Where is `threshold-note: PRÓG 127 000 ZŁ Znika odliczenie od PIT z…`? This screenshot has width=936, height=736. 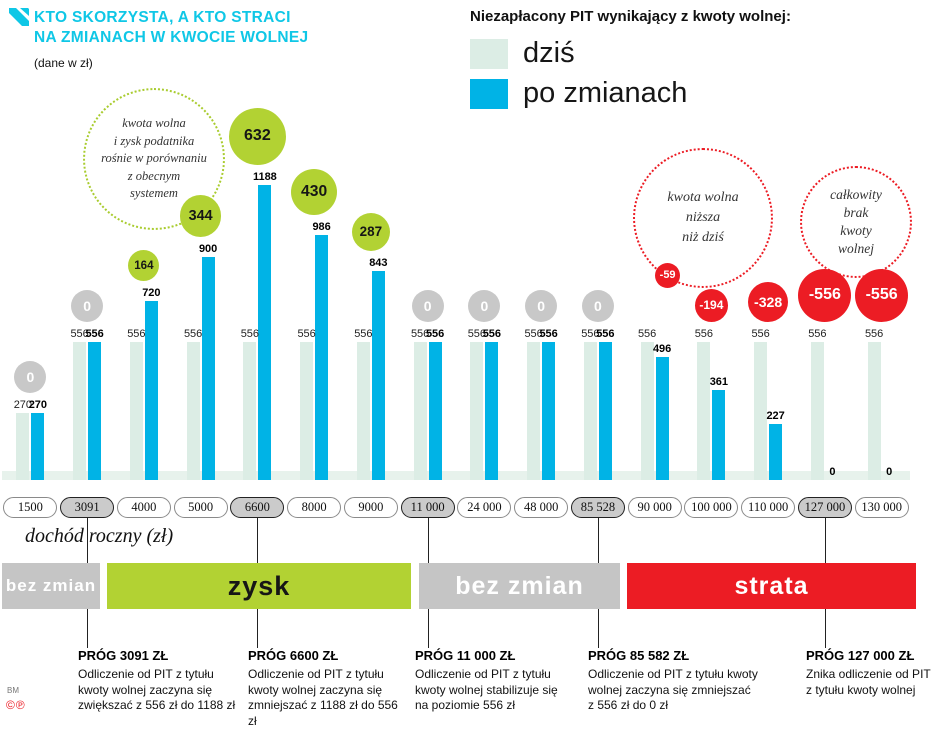
threshold-note: PRÓG 127 000 ZŁ Znika odliczenie od PIT z… is located at coordinates (870, 673).